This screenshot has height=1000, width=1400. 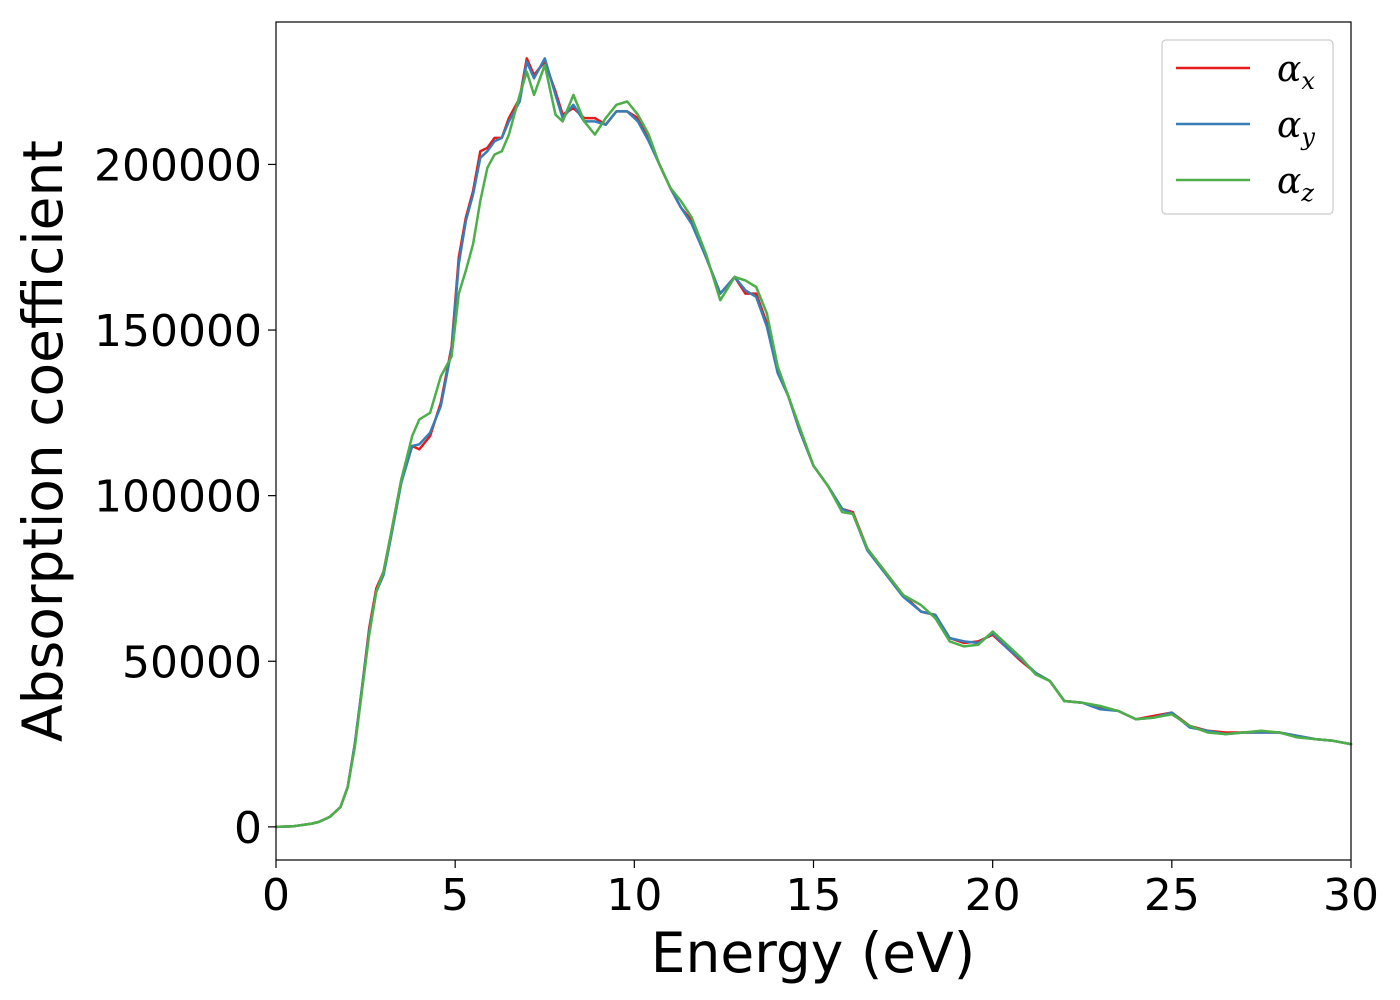 I want to click on legend-frame, so click(x=1247, y=127).